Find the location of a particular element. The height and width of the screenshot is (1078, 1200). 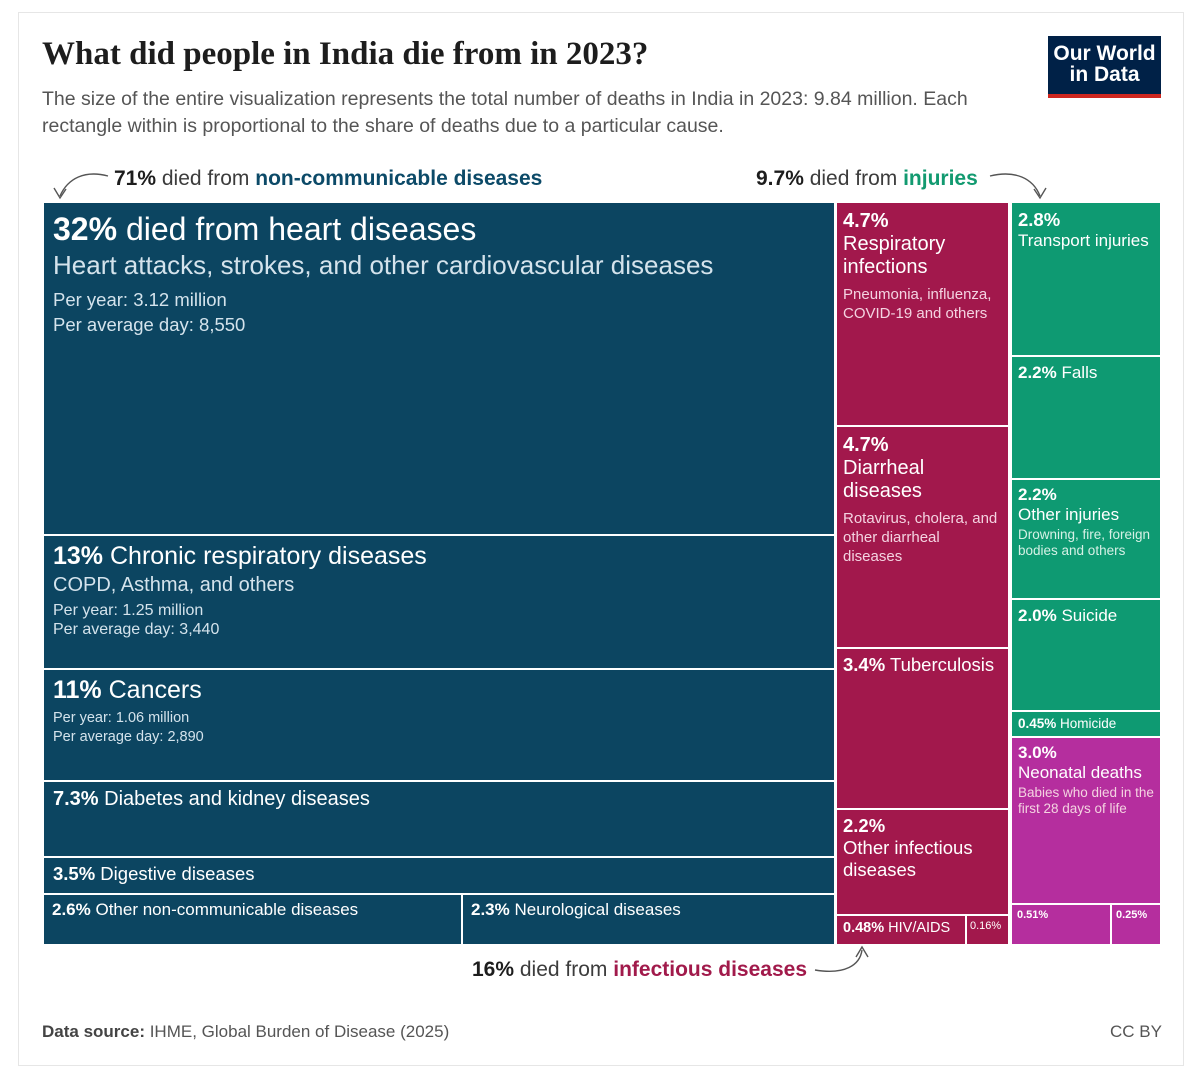

ncd-callout: 71% died from non-communicable diseases is located at coordinates (328, 178).